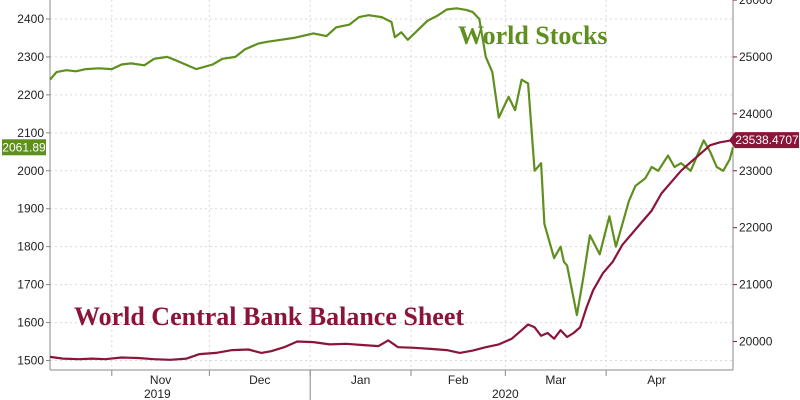 This screenshot has width=800, height=400. I want to click on y-left-tick-label: 1500, so click(30, 361).